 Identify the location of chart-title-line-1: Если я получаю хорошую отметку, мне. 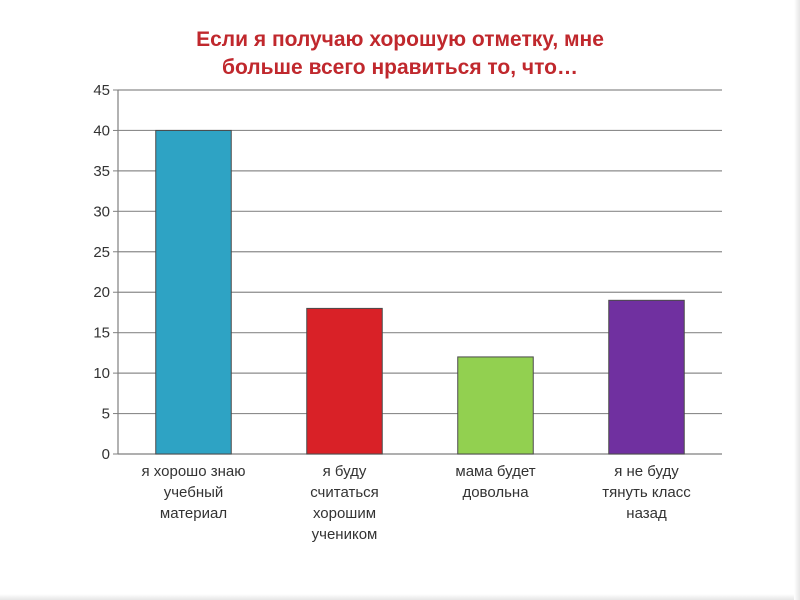
(400, 39).